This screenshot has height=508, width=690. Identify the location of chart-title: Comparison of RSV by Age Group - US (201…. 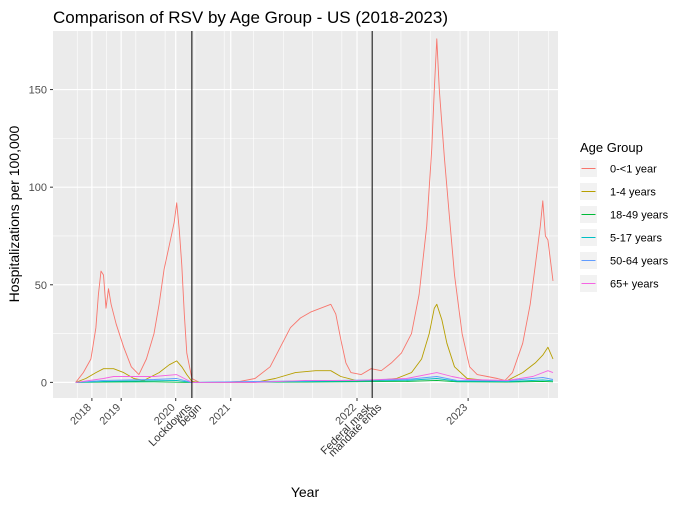
(250, 17).